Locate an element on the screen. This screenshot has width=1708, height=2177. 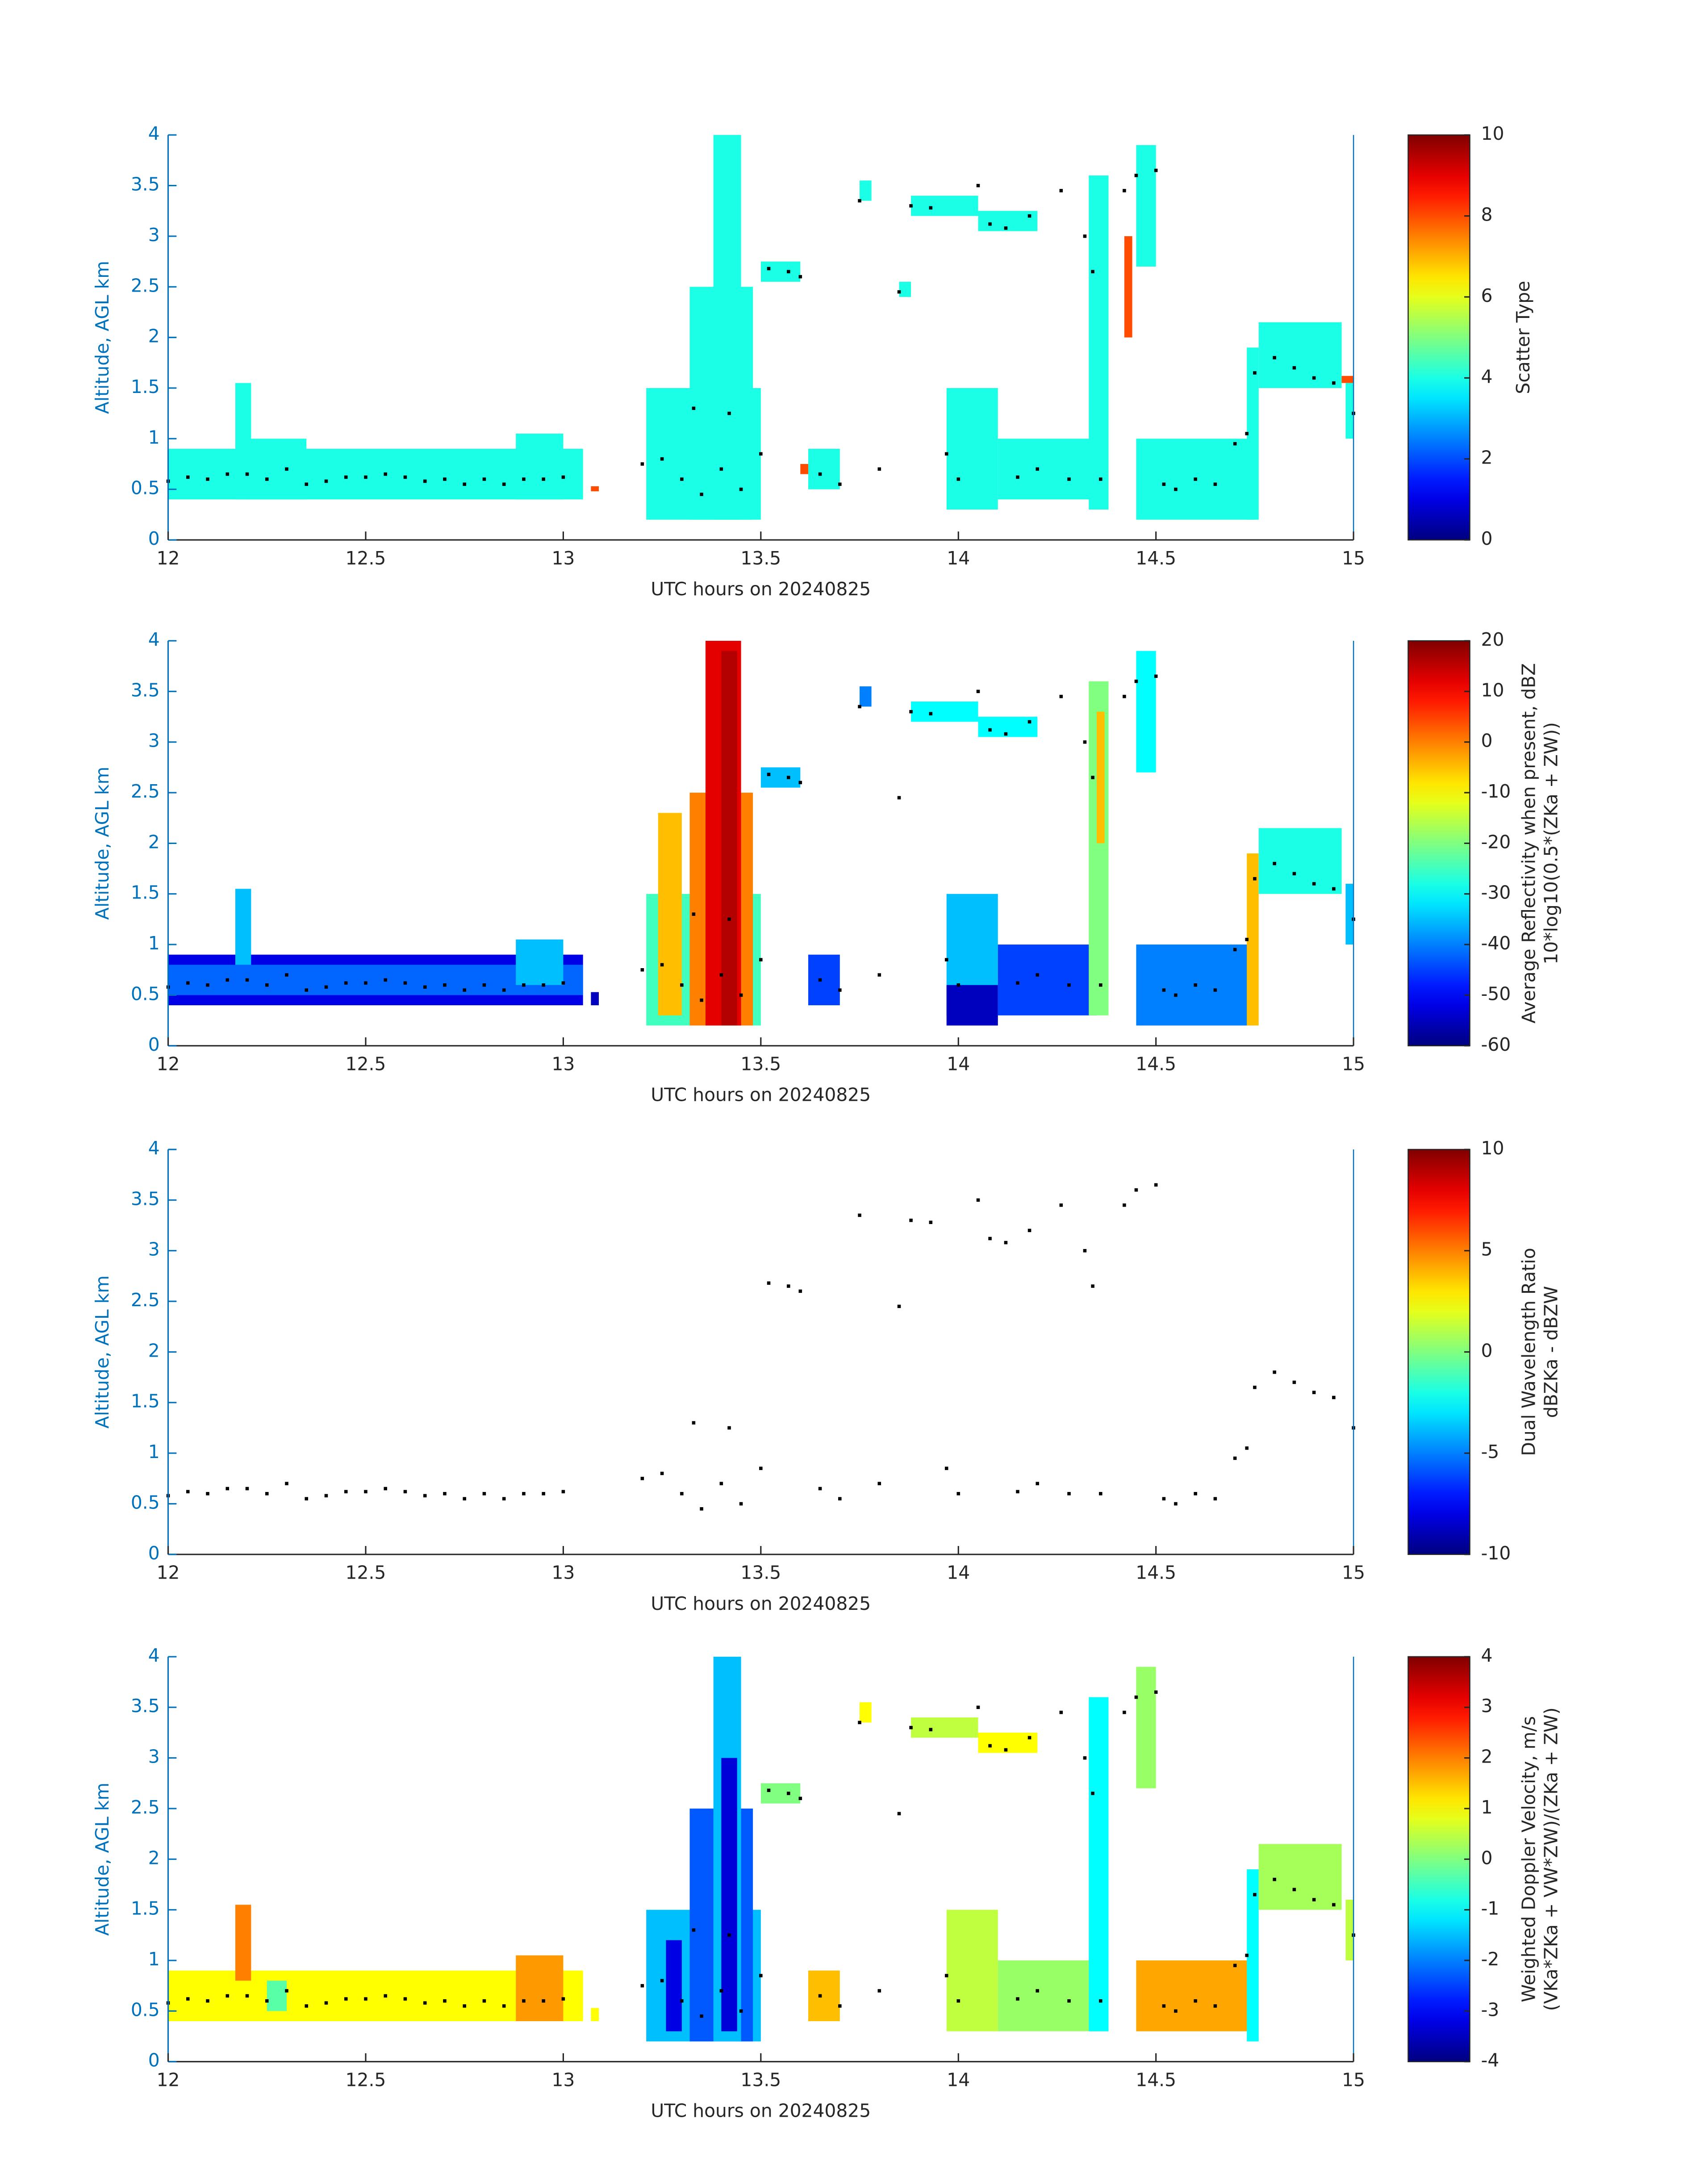
y-tick-label: 4 is located at coordinates (154, 1655).